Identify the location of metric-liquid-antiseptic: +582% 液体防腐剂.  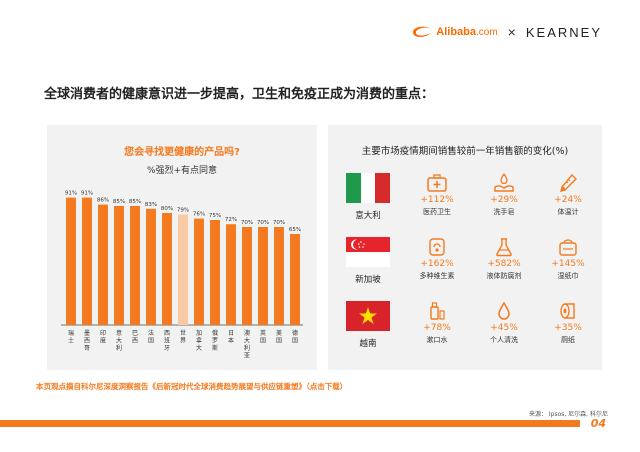
(504, 259).